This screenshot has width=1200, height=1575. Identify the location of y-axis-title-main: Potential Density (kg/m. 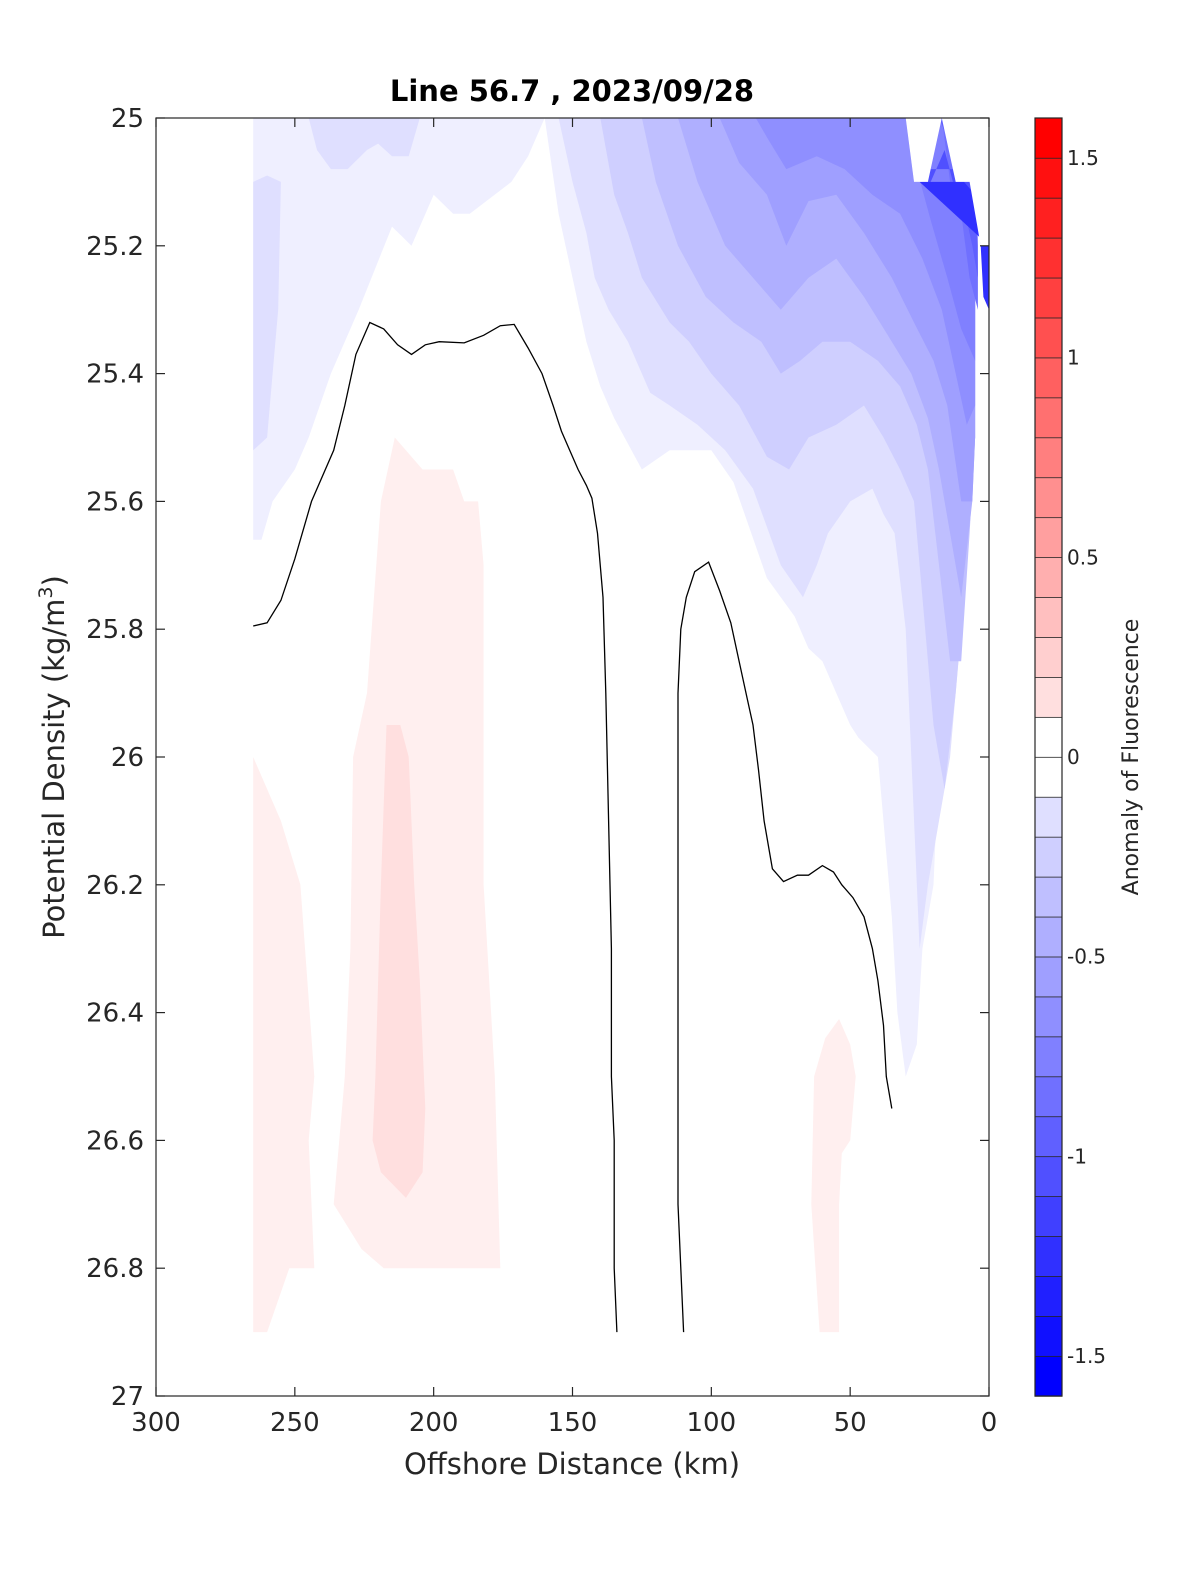
(54, 769).